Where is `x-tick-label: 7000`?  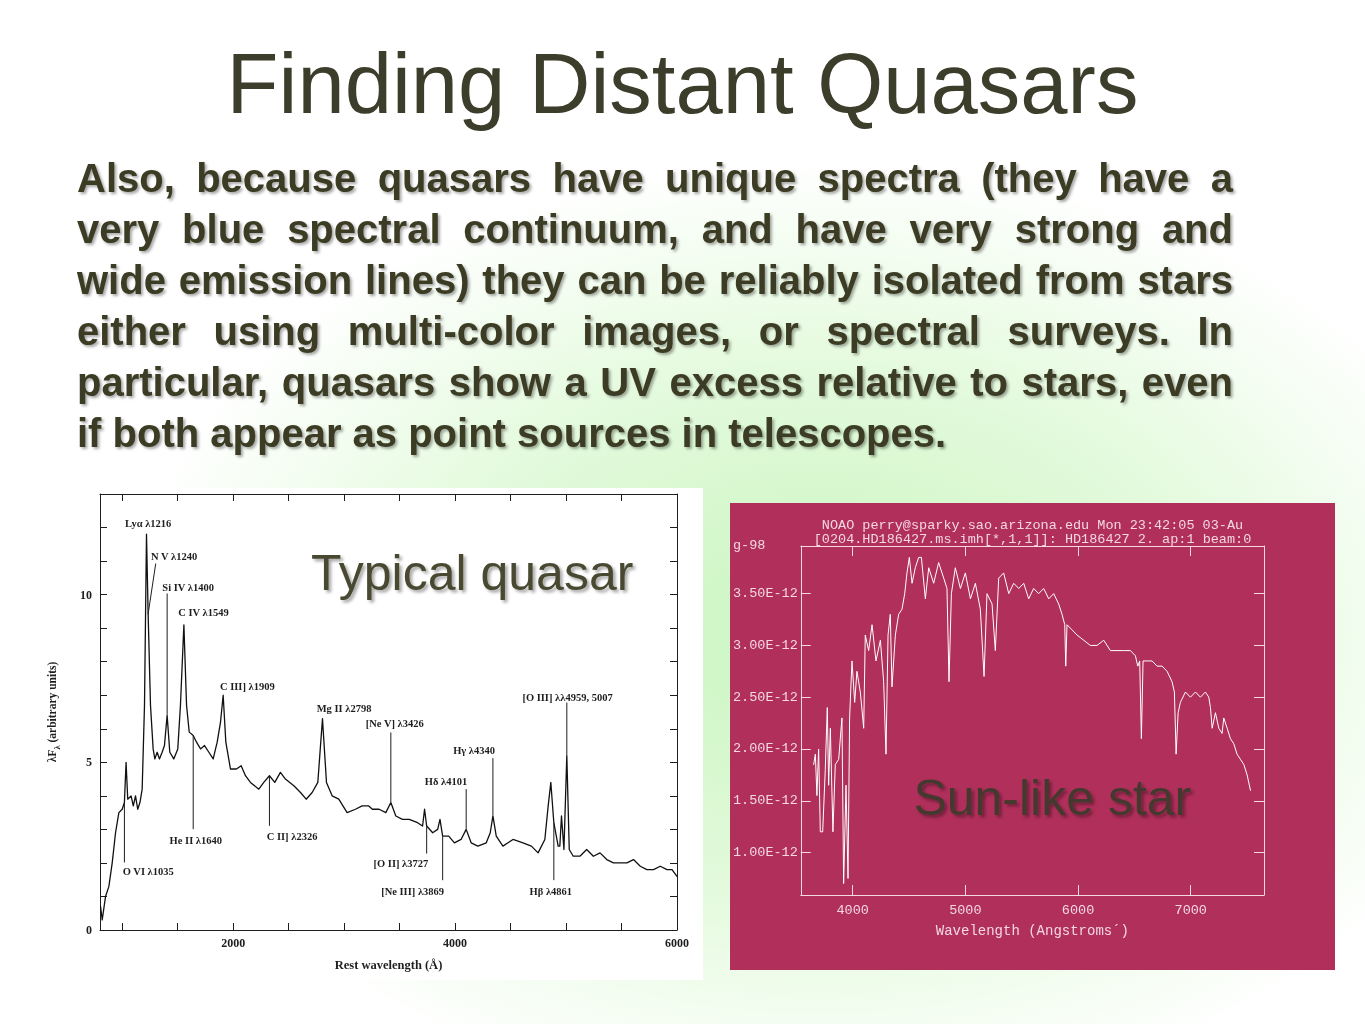
x-tick-label: 7000 is located at coordinates (1190, 910).